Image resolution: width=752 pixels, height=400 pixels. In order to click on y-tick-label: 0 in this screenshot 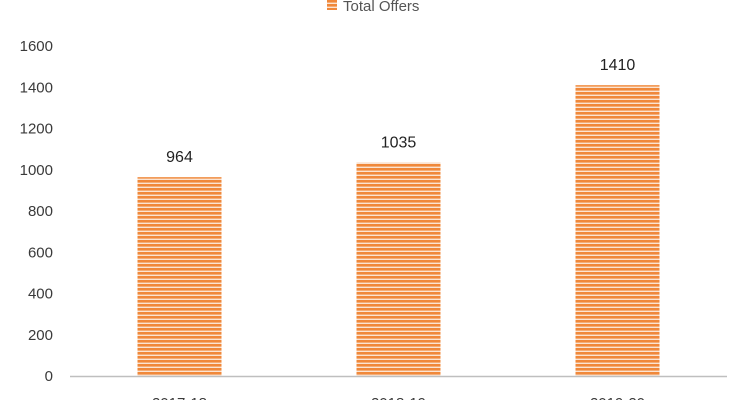, I will do `click(49, 376)`.